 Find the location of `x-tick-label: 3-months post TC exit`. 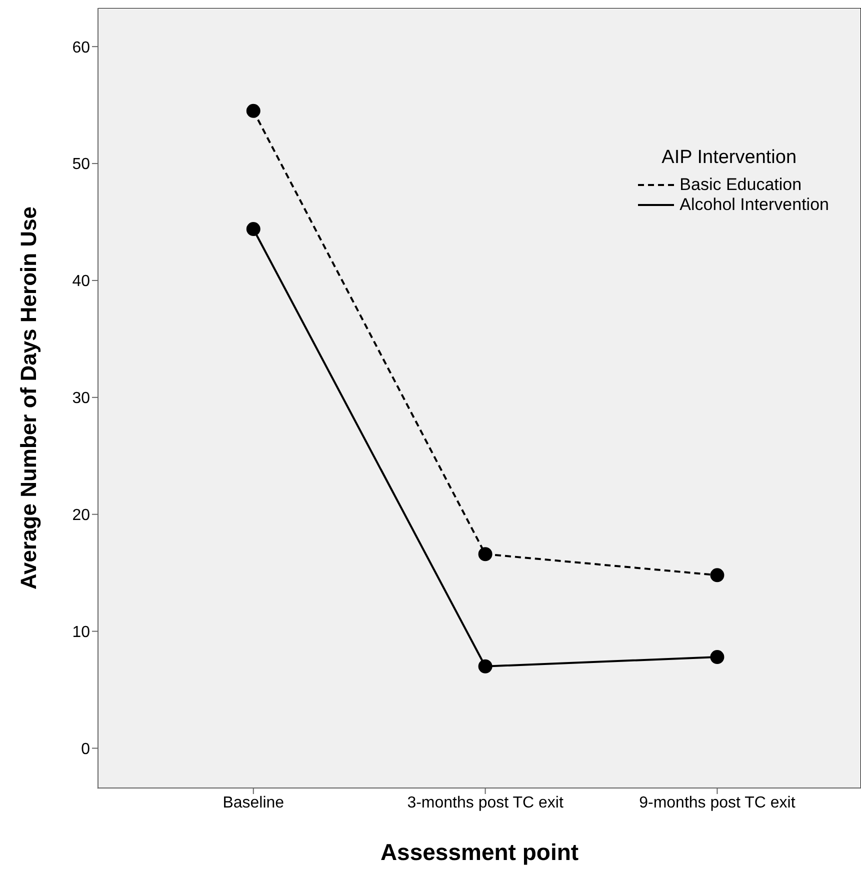

x-tick-label: 3-months post TC exit is located at coordinates (485, 803).